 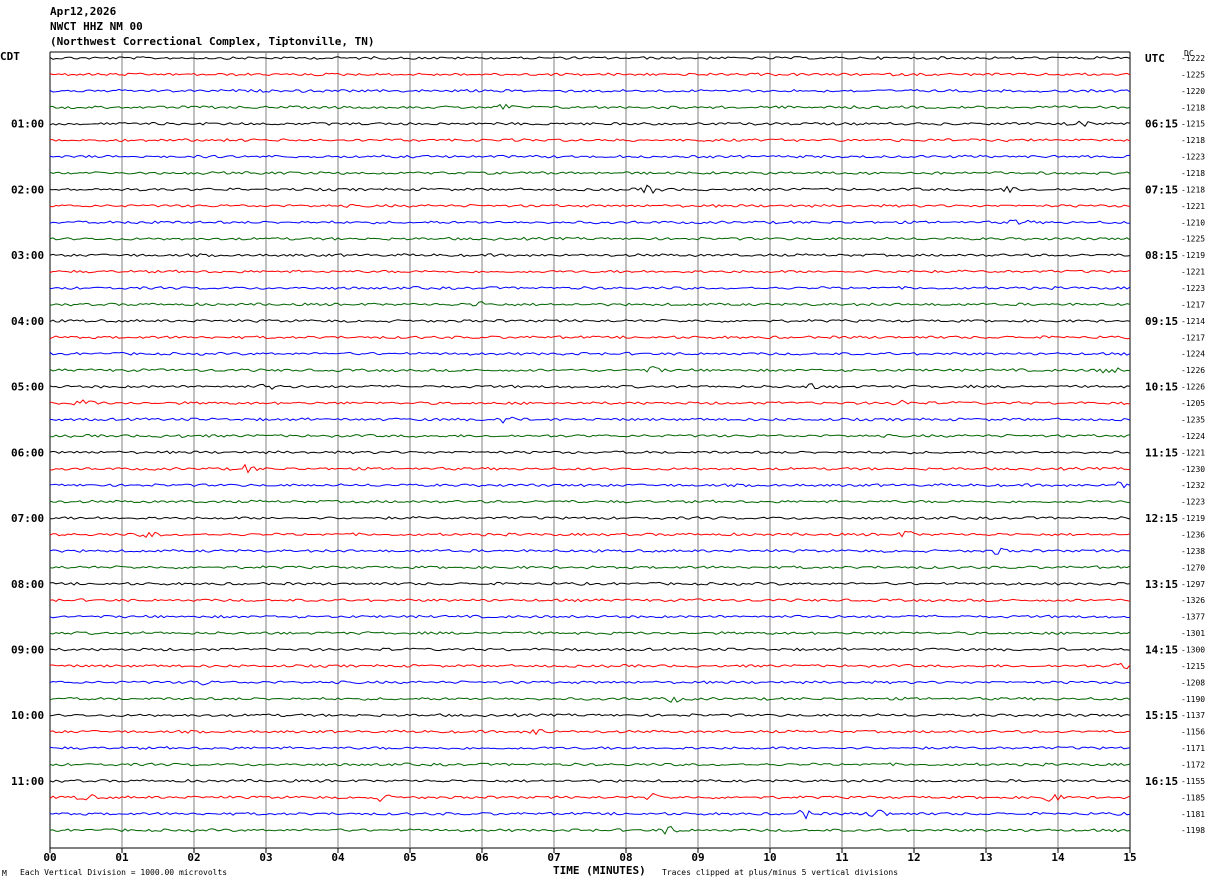 What do you see at coordinates (1129, 857) in the screenshot?
I see `x-tick-label: 15` at bounding box center [1129, 857].